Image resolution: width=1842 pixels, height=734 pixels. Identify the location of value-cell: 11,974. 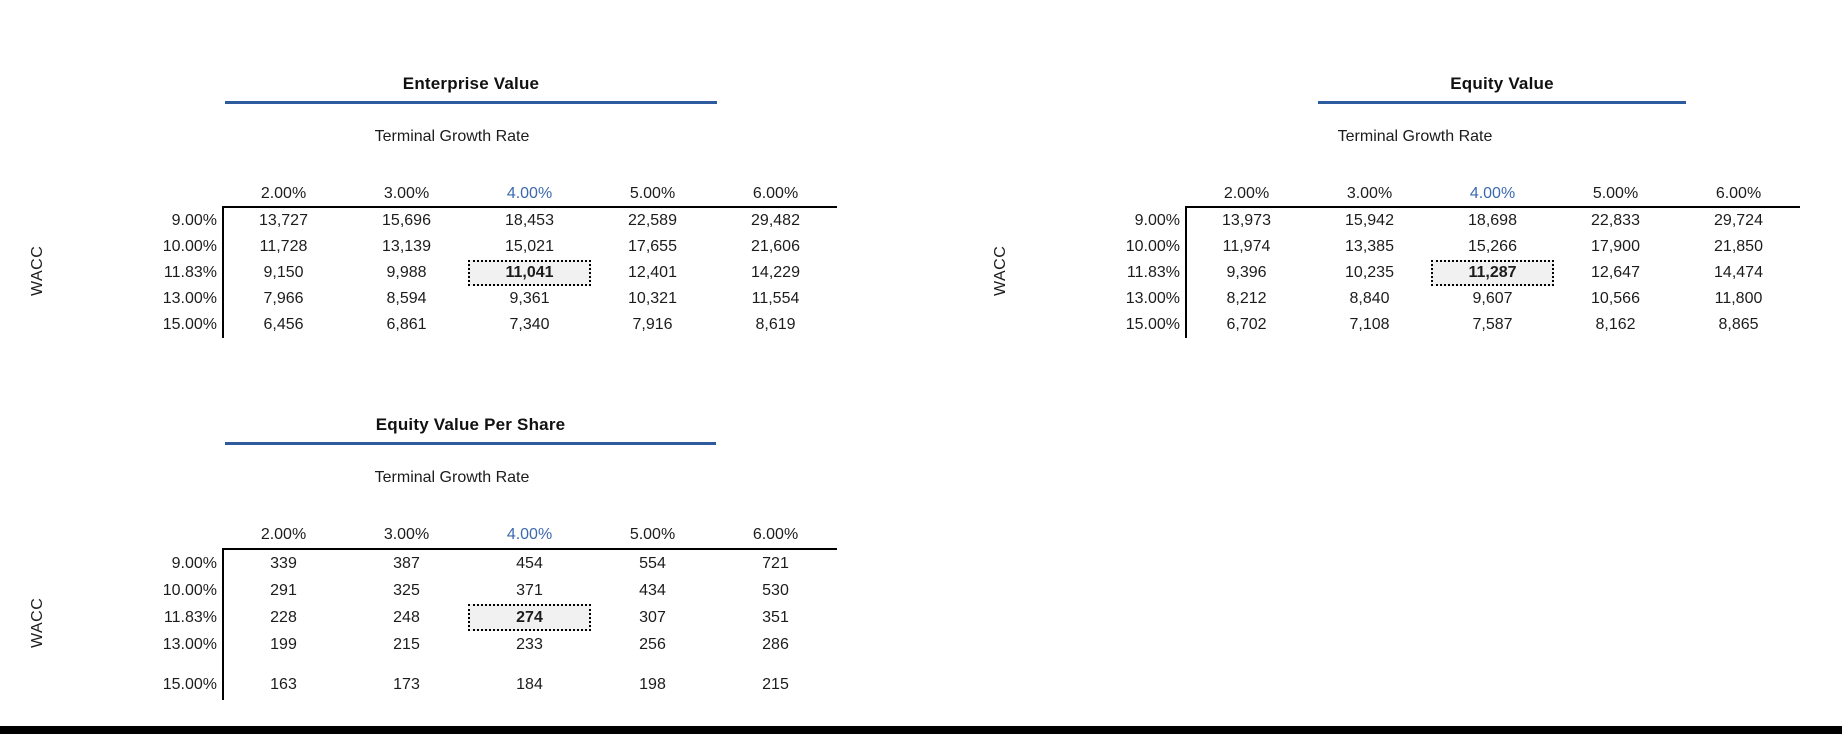
(1246, 246).